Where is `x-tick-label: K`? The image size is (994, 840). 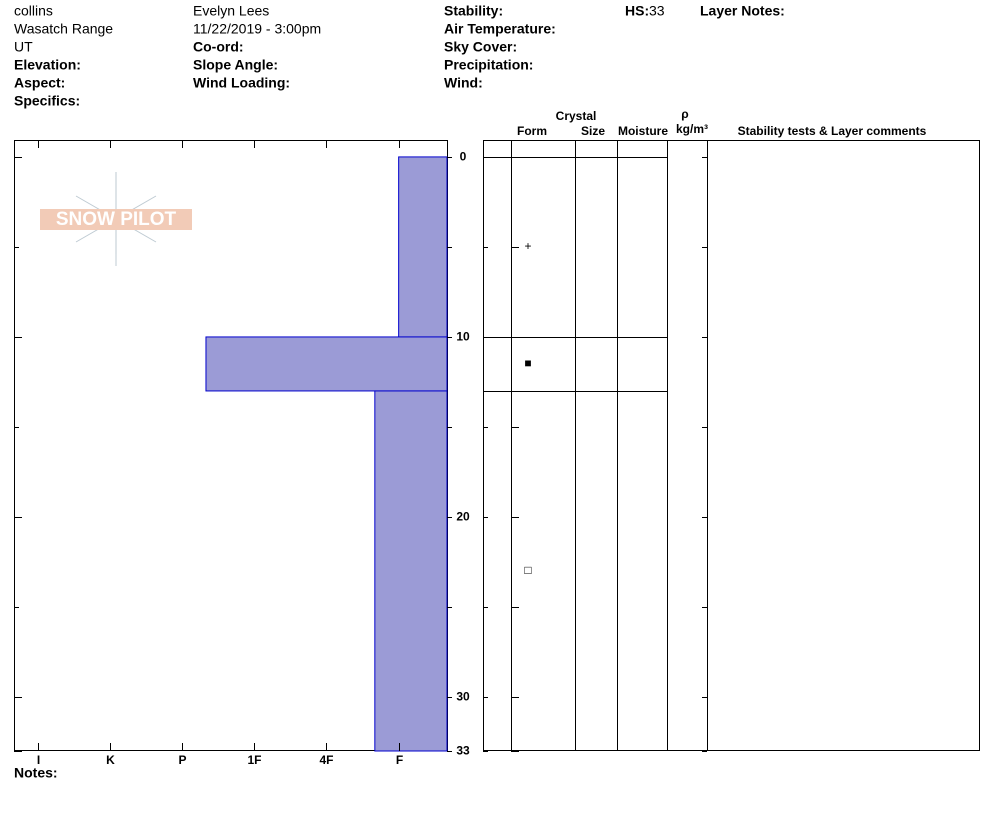
x-tick-label: K is located at coordinates (110, 760).